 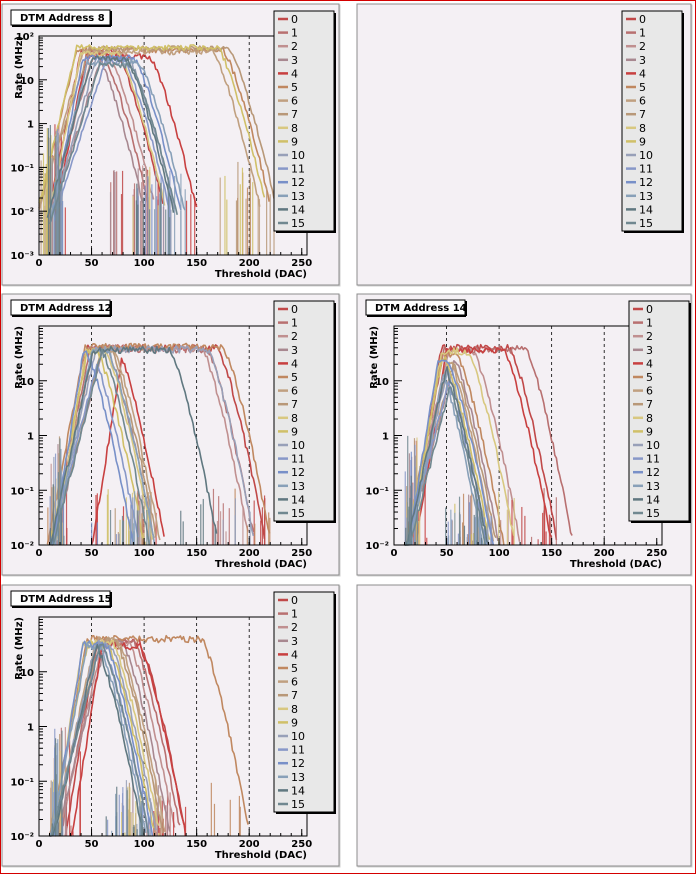 What do you see at coordinates (39, 263) in the screenshot?
I see `x-tick-label: 0` at bounding box center [39, 263].